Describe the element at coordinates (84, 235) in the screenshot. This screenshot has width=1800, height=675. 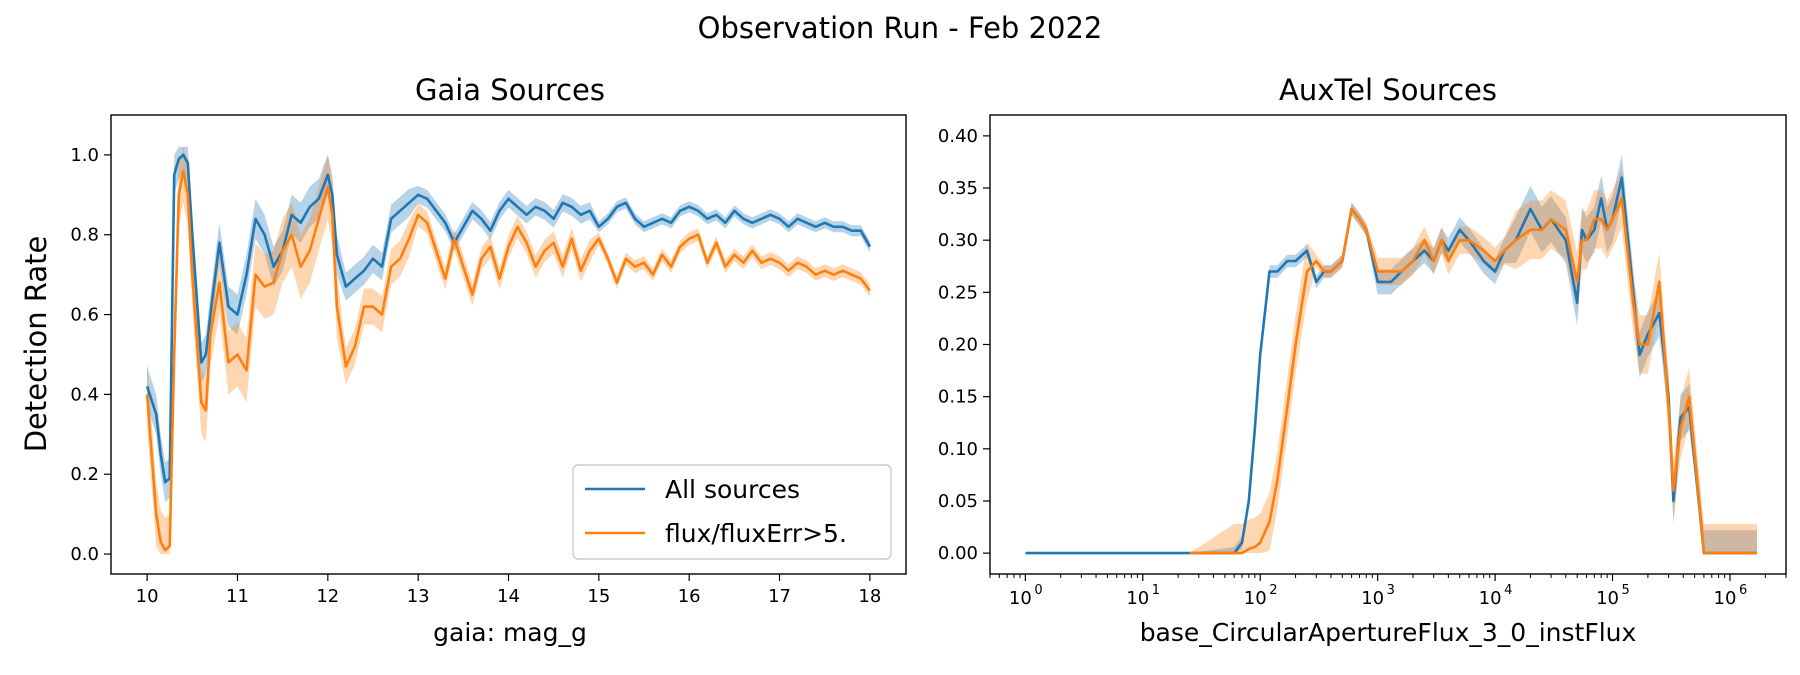
I see `gaia-ytick-label: 0.8` at that location.